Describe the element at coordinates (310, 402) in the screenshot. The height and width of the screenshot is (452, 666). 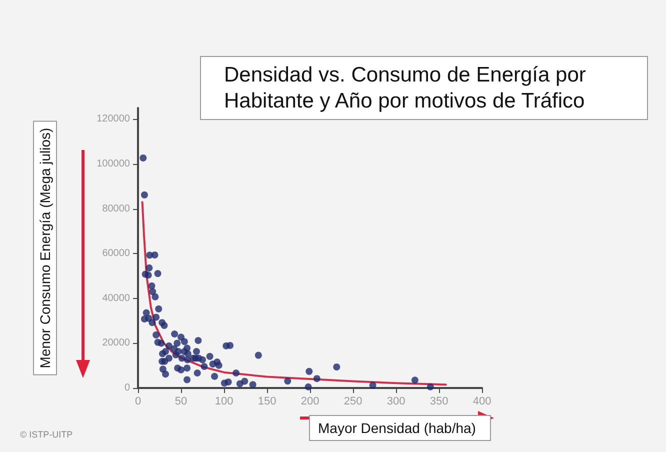
I see `x-tick-label: 200` at that location.